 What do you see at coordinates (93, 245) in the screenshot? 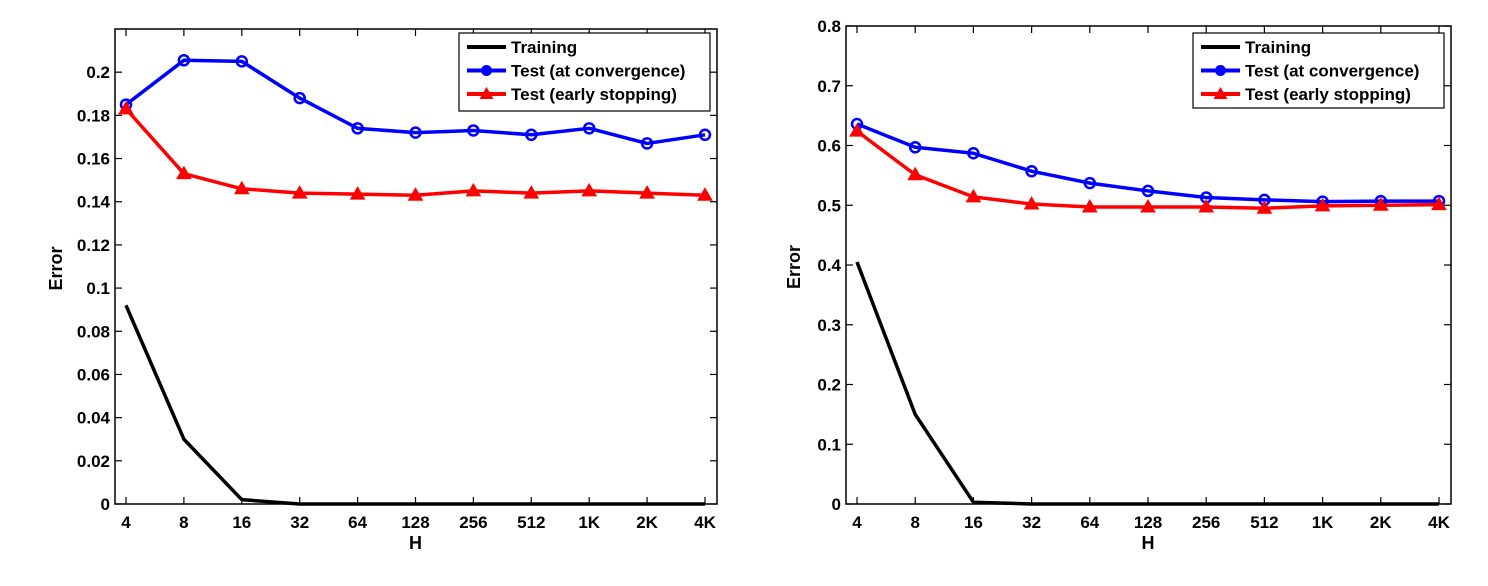
I see `y-tick-label: 0.12` at bounding box center [93, 245].